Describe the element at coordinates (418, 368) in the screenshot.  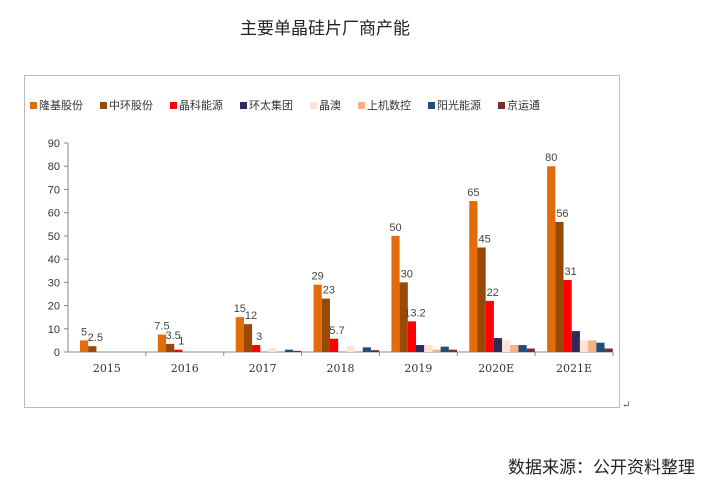
I see `x-tick-label: 2019` at that location.